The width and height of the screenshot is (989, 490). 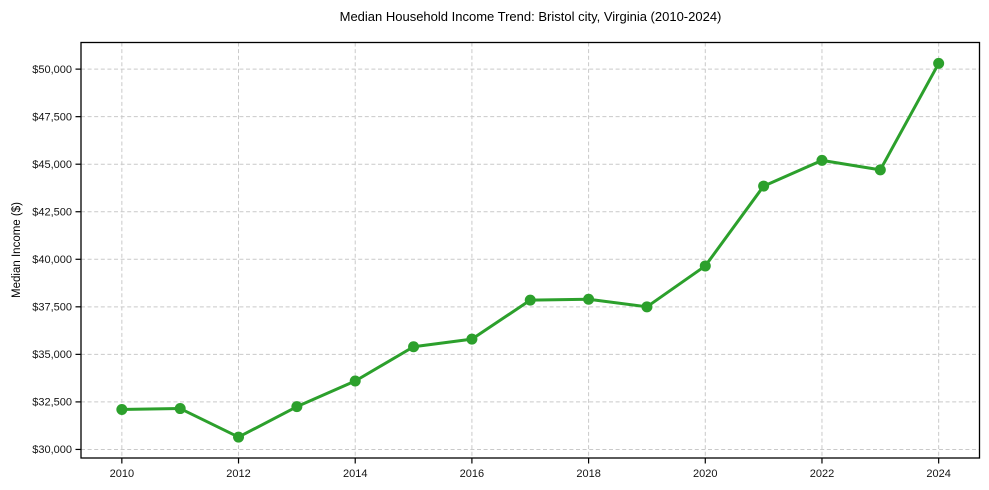 I want to click on x-tick-label: 2024, so click(x=938, y=474).